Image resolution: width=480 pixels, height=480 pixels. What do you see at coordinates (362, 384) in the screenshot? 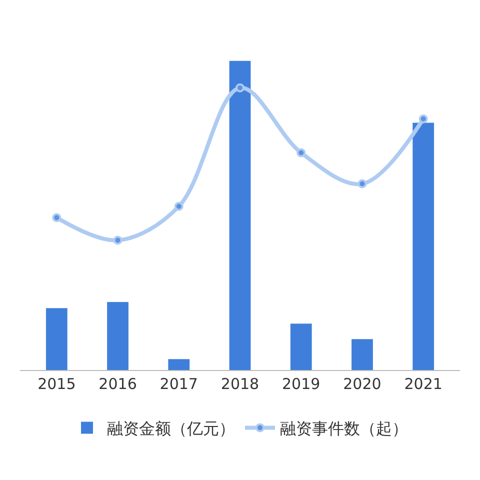
I see `x-tick-label: 2020` at bounding box center [362, 384].